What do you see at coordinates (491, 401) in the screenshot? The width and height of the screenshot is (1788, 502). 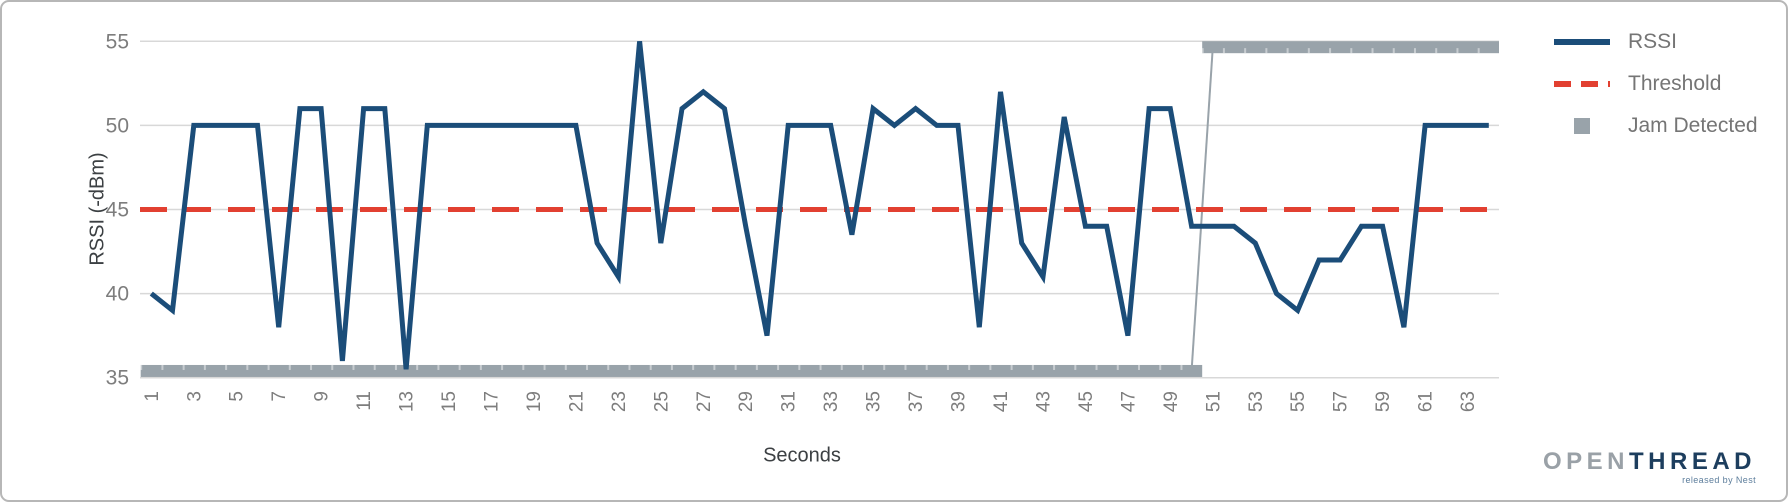 I see `x-tick-label: 17` at bounding box center [491, 401].